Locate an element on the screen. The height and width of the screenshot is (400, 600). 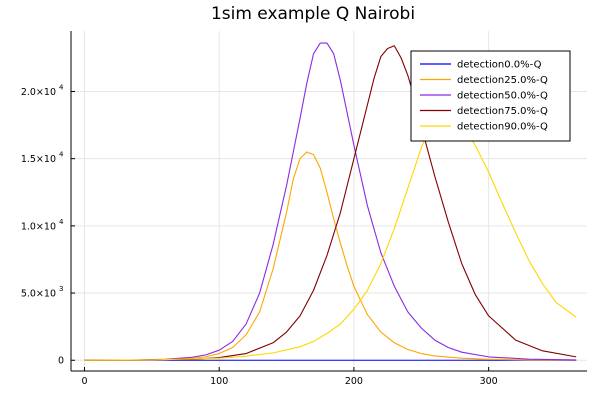
x-tick-label: 100 is located at coordinates (219, 381).